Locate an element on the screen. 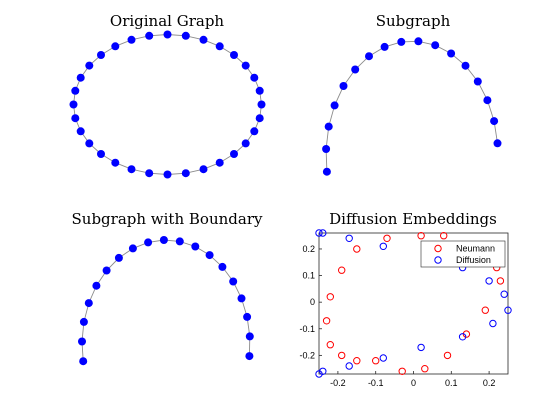  x-tick-label: -0.2 is located at coordinates (338, 383).